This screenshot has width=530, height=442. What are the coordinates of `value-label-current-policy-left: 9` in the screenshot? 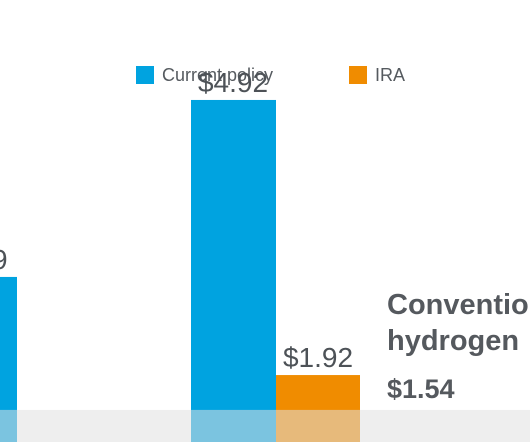 It's located at (4, 259).